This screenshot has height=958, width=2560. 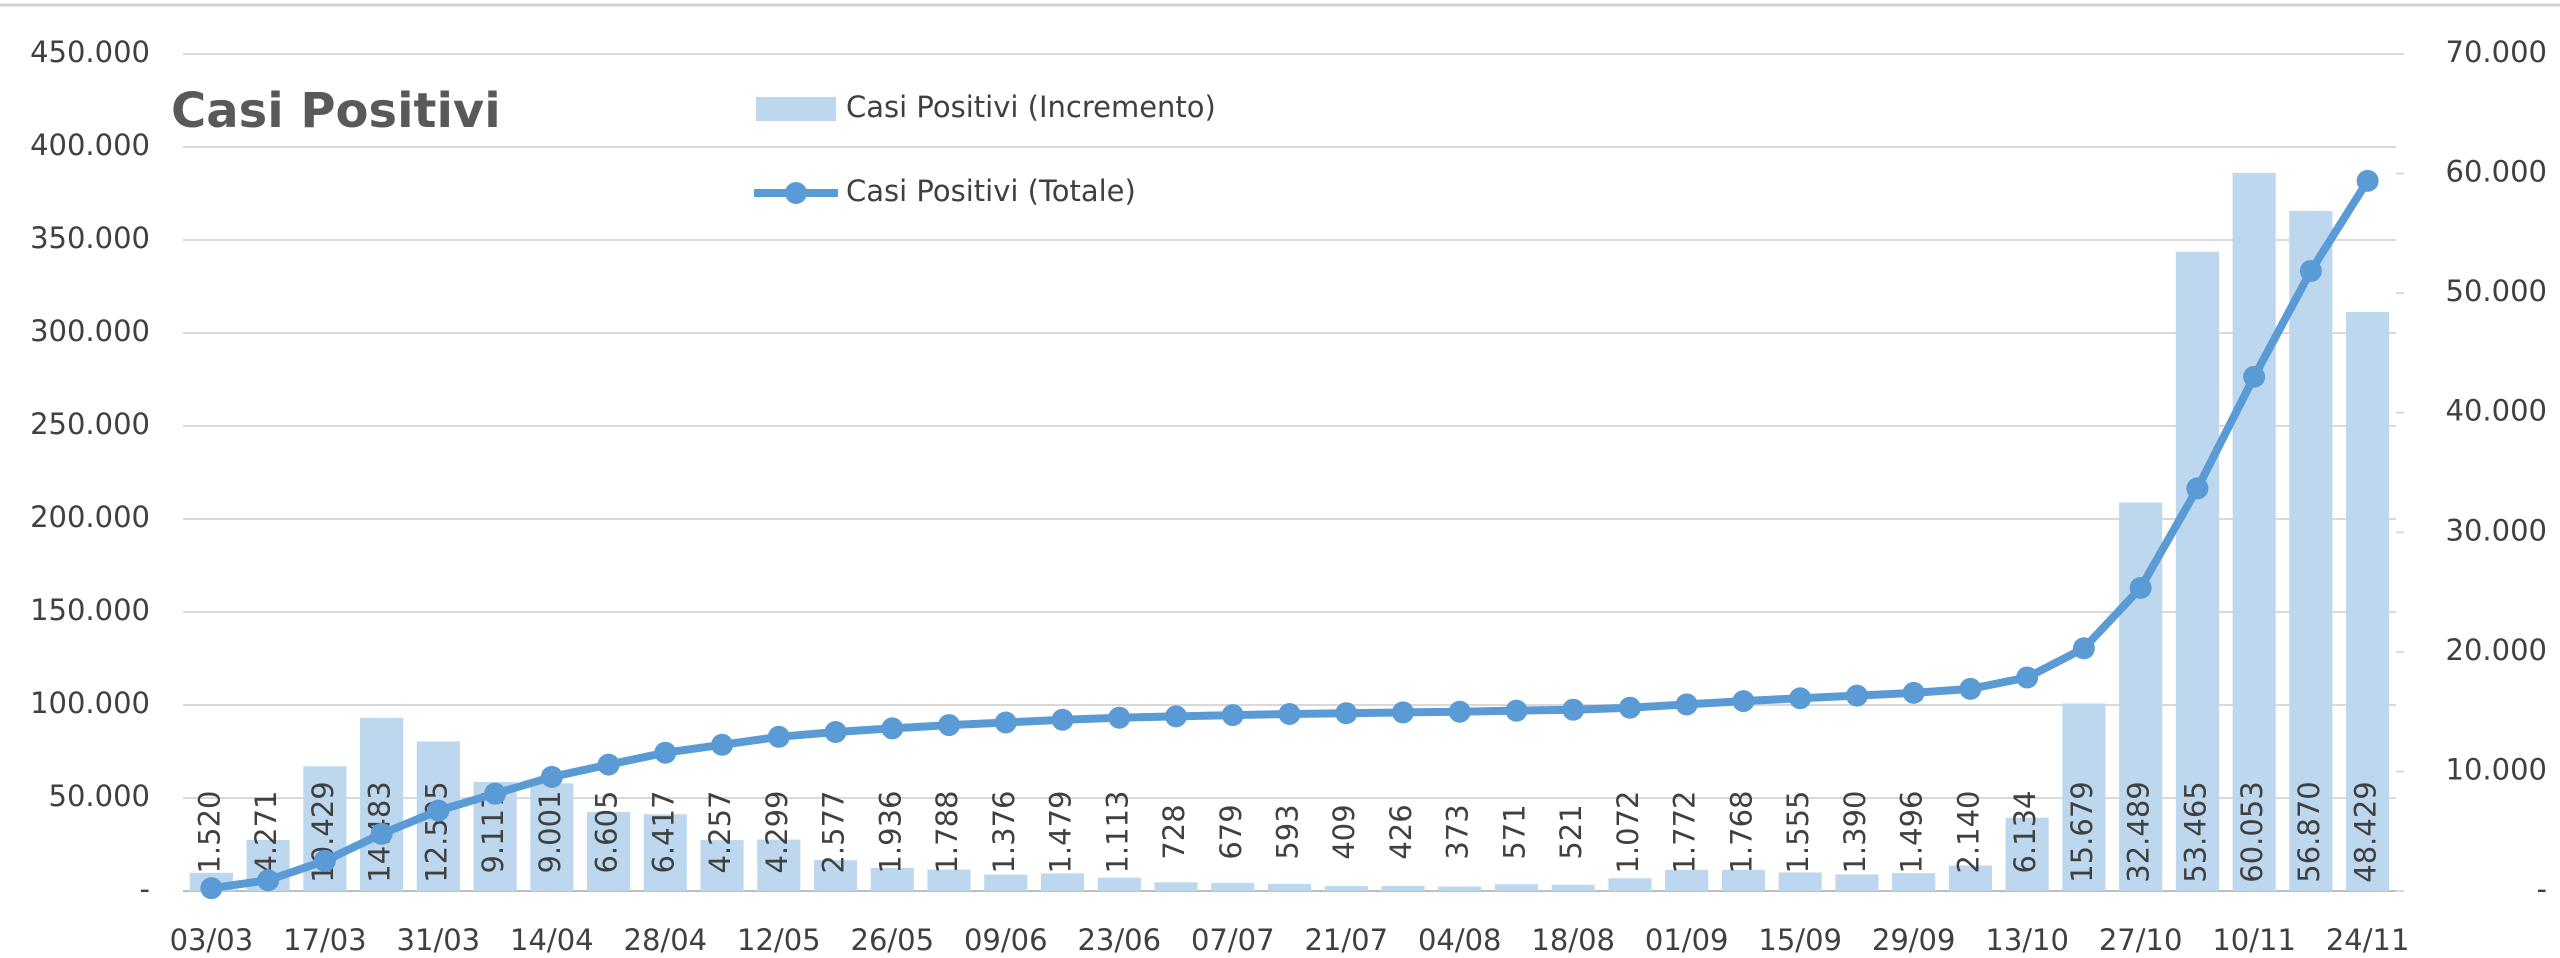 What do you see at coordinates (2254, 940) in the screenshot?
I see `x-tick-label: 10/11` at bounding box center [2254, 940].